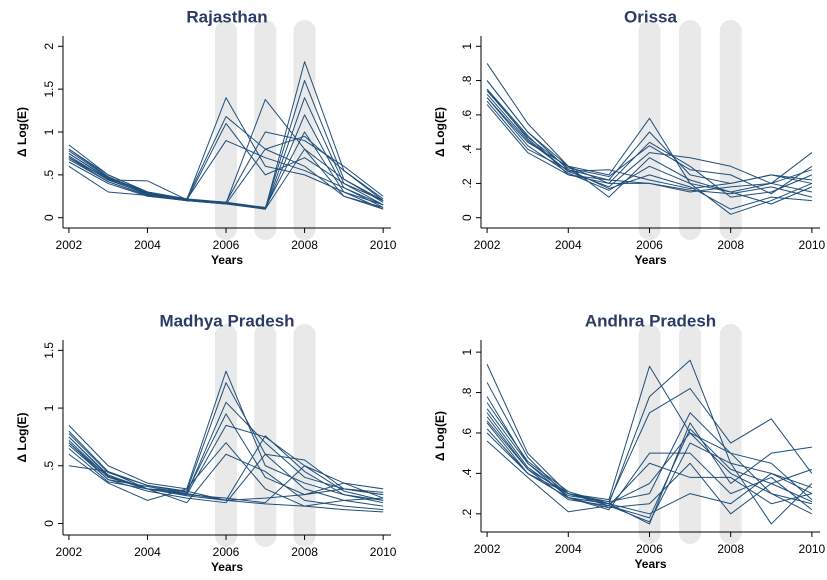 The width and height of the screenshot is (827, 580). I want to click on panel-title: Andhra Pradesh, so click(650, 320).